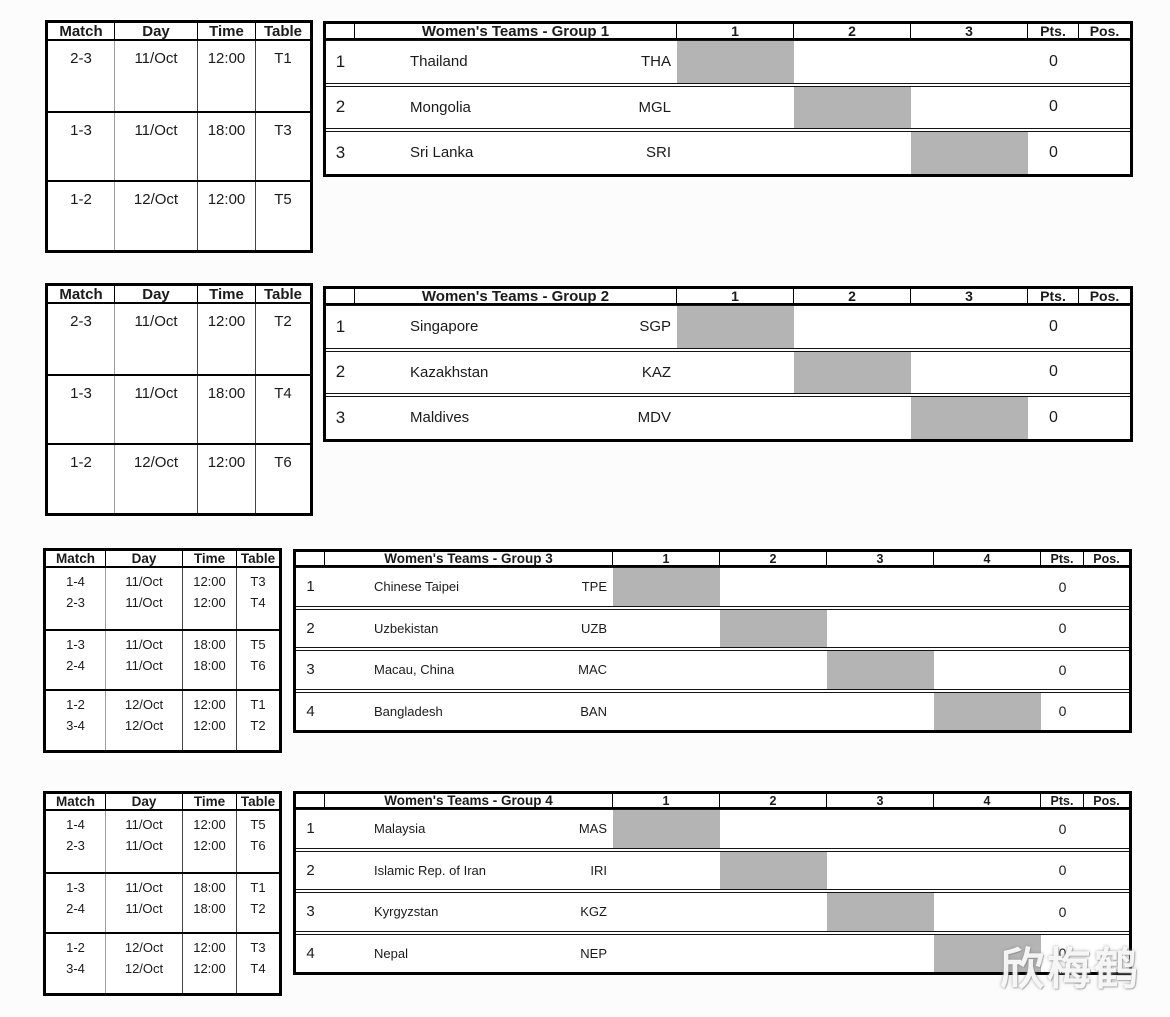 This screenshot has width=1170, height=1017. What do you see at coordinates (258, 725) in the screenshot?
I see `table-value: T2` at bounding box center [258, 725].